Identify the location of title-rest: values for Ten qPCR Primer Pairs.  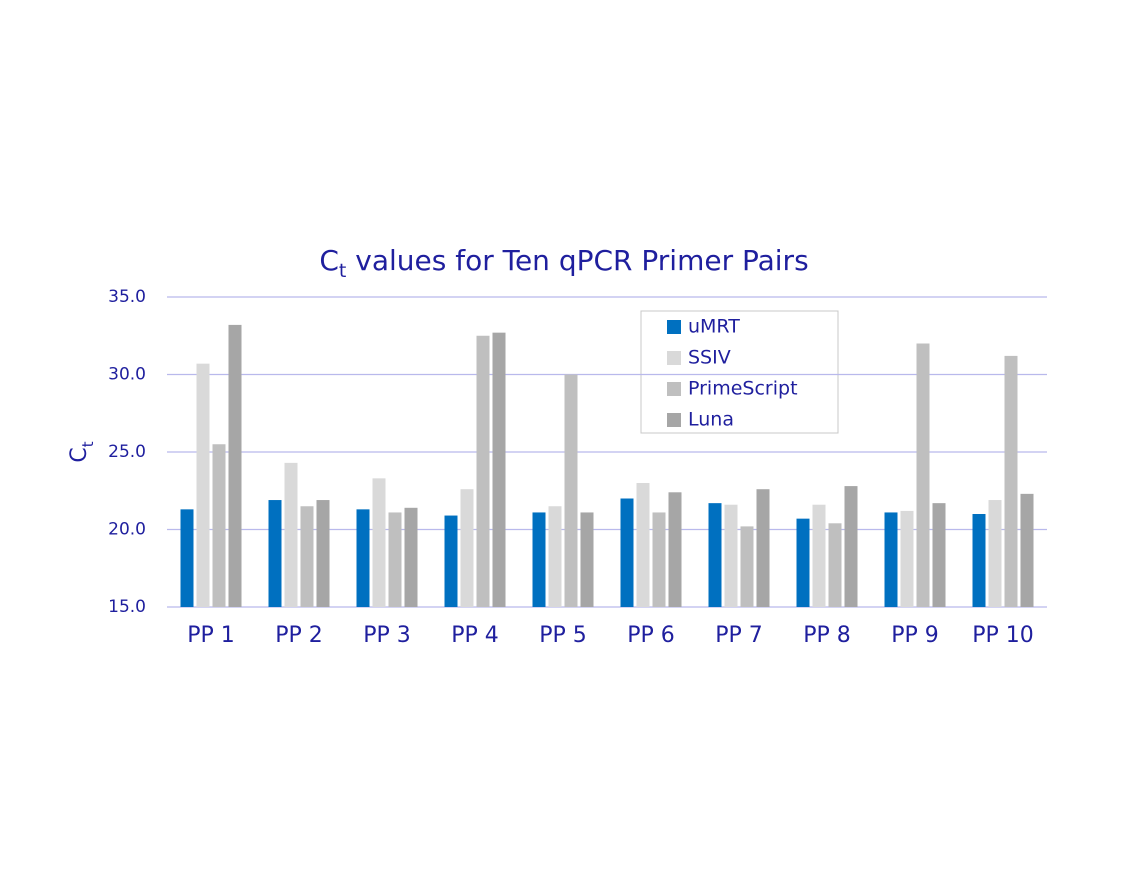
(577, 260).